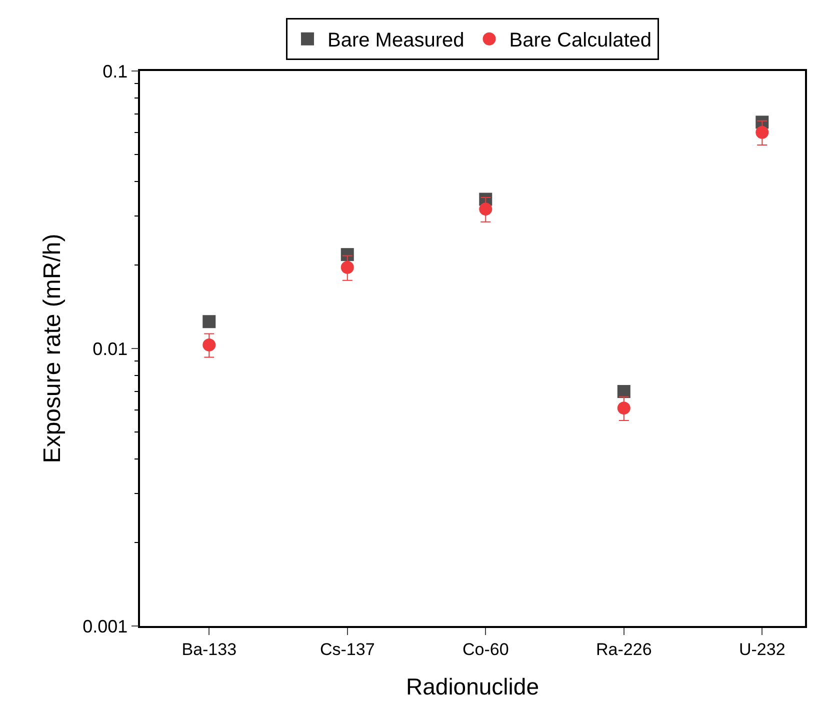 This screenshot has height=706, width=819. What do you see at coordinates (105, 626) in the screenshot?
I see `y-tick-label: 0.001` at bounding box center [105, 626].